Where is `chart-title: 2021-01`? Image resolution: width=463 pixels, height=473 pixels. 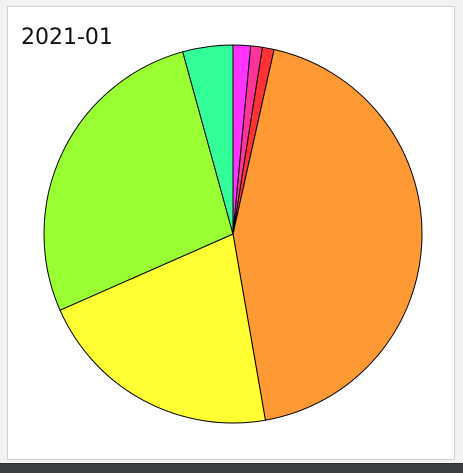
chart-title: 2021-01 is located at coordinates (67, 37).